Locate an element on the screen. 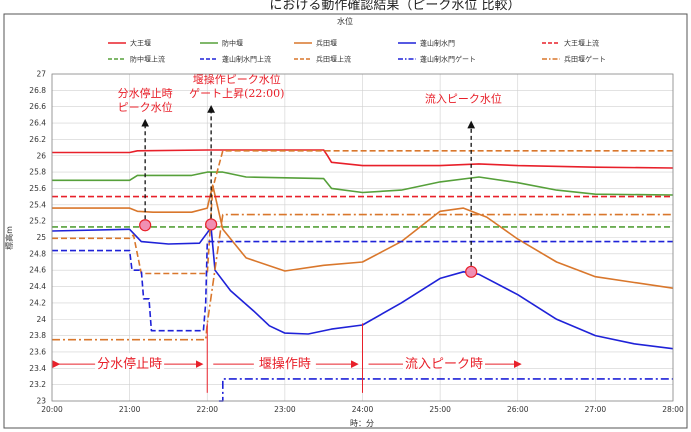 This screenshot has width=691, height=432. peak-annotation-text: ゲート上昇(22:00) is located at coordinates (236, 93).